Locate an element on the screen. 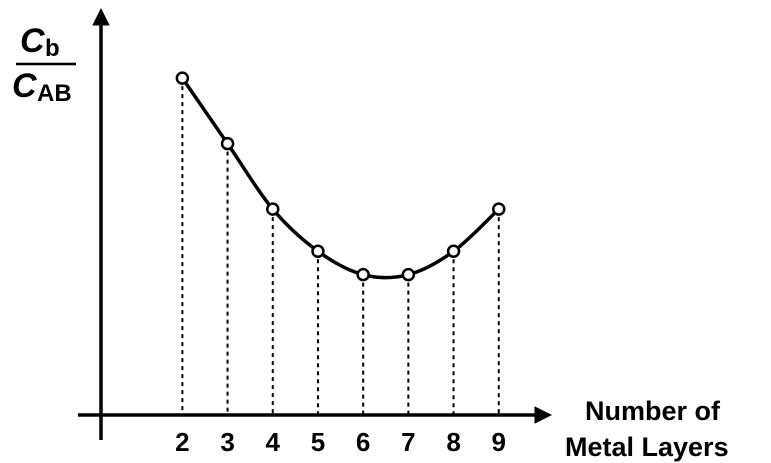 This screenshot has height=463, width=771. y-label-denominator-sub: AB is located at coordinates (54, 93).